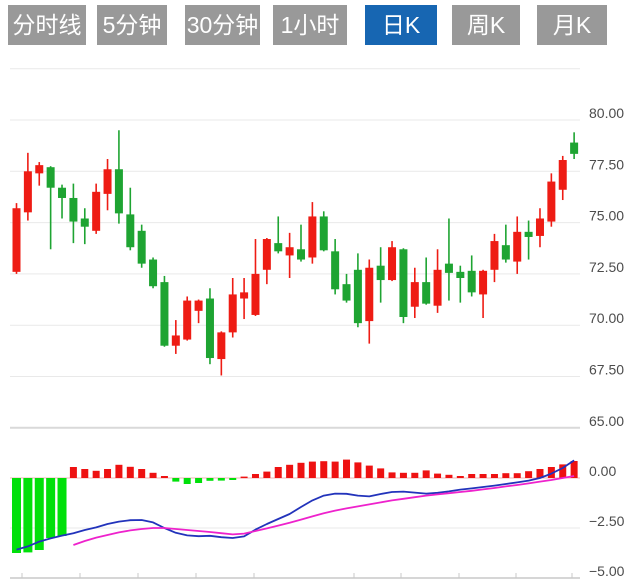 The width and height of the screenshot is (643, 583). What do you see at coordinates (607, 521) in the screenshot?
I see `macd-axis-label: −2.50` at bounding box center [607, 521].